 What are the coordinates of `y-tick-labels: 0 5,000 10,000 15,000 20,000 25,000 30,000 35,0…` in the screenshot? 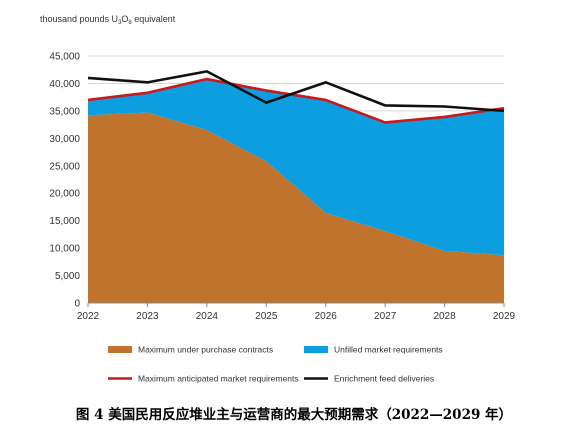 It's located at (64, 181).